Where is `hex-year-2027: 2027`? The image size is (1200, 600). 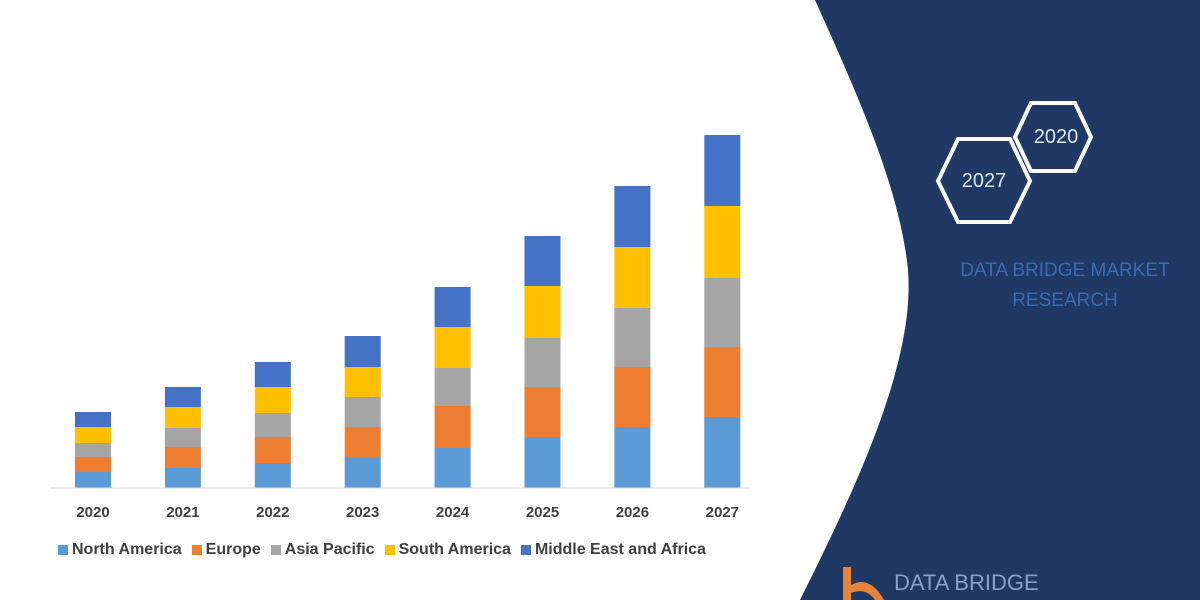 hex-year-2027: 2027 is located at coordinates (984, 181).